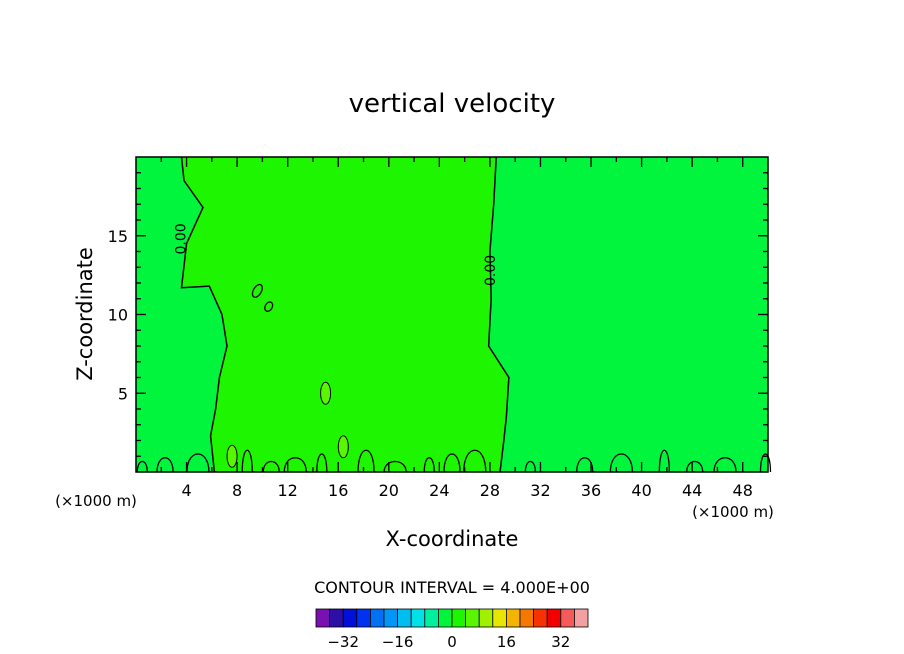 Image resolution: width=904 pixels, height=654 pixels. I want to click on contour-interval-label: CONTOUR INTERVAL = 4.000E+00, so click(452, 587).